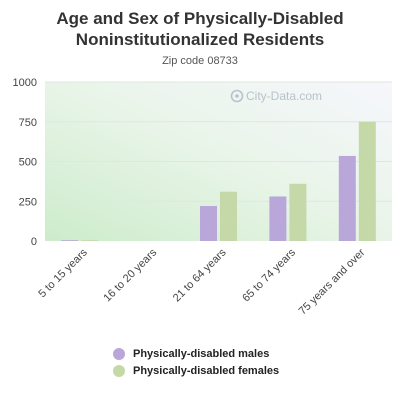  I want to click on y-tick-label: 750, so click(28, 123).